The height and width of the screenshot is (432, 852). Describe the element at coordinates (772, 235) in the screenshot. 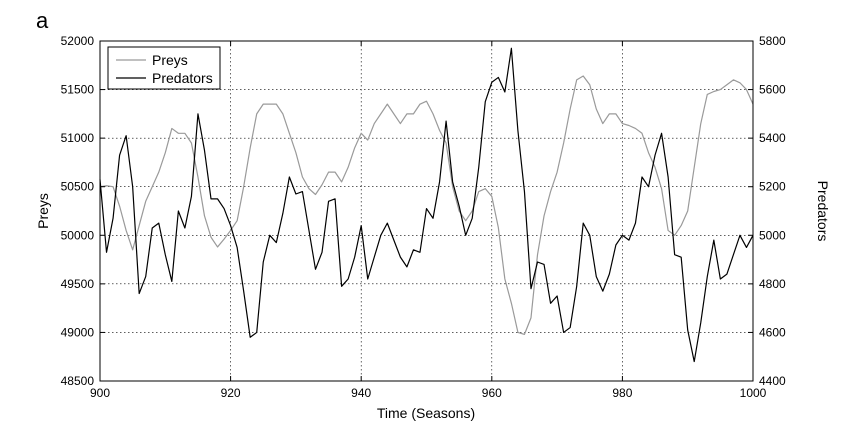

I see `right-y-tick-label: 5000` at that location.